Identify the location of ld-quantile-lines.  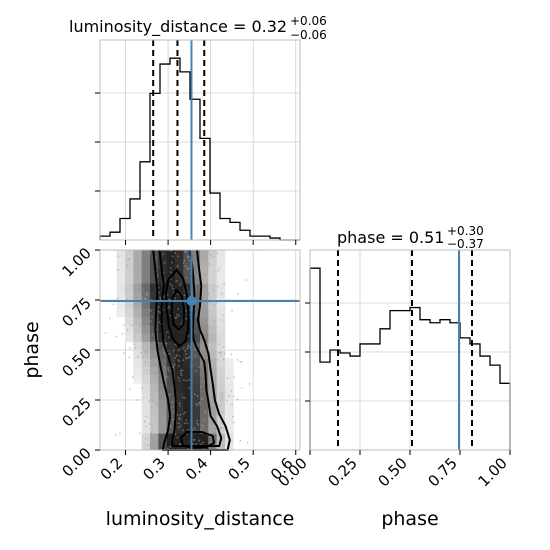
(179, 140).